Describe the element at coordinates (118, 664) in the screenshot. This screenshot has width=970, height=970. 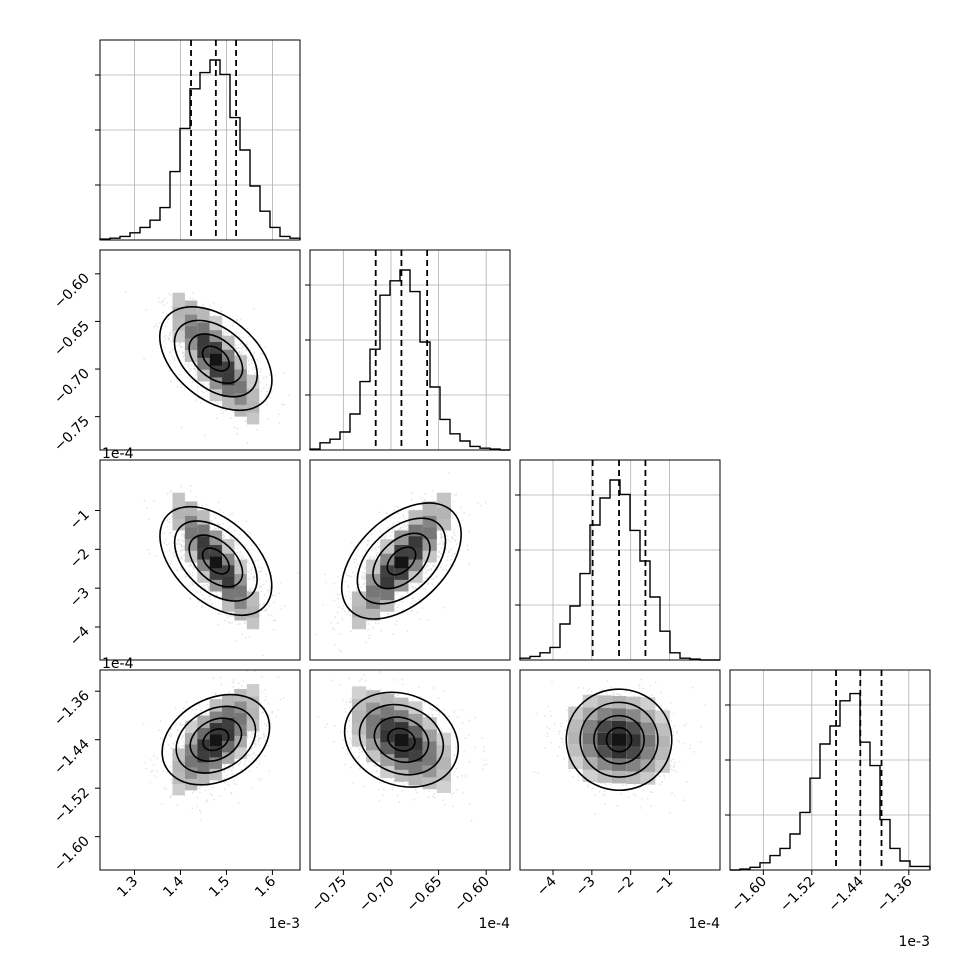
I see `y-offset-label-2: 1e-4` at that location.